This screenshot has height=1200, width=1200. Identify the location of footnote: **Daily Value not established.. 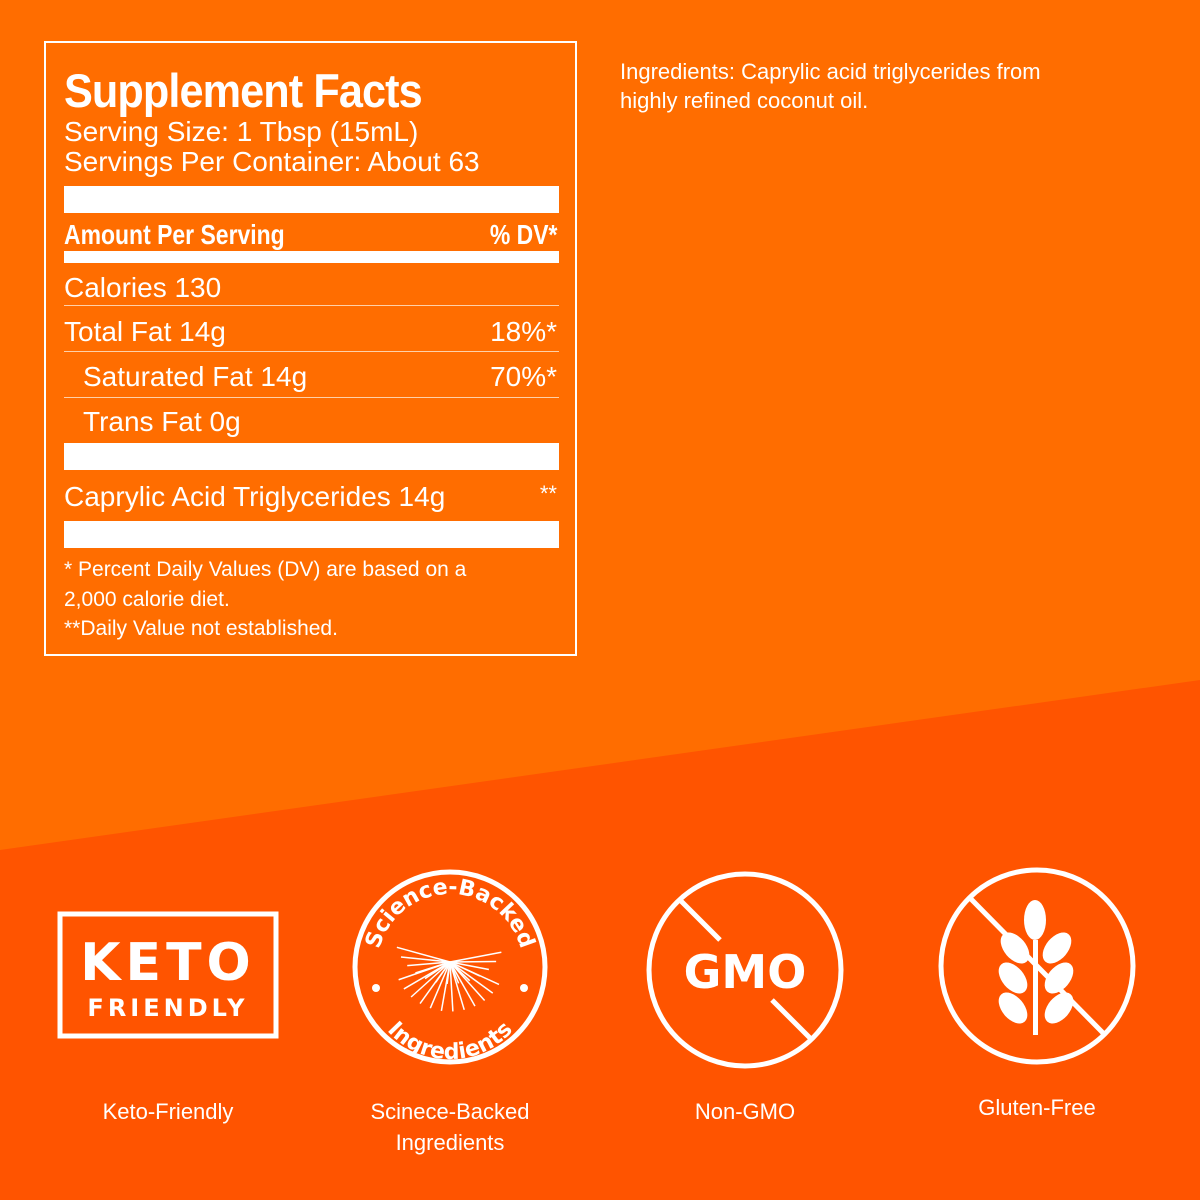
(201, 628).